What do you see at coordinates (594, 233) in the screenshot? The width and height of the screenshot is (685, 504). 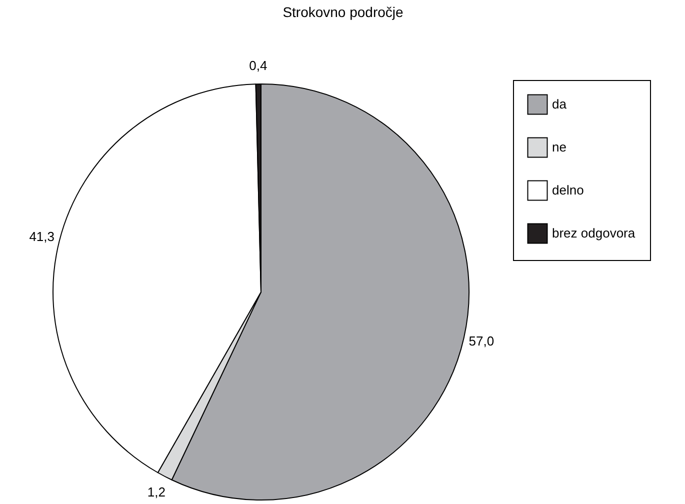 I see `legend-label: brez odgovora` at bounding box center [594, 233].